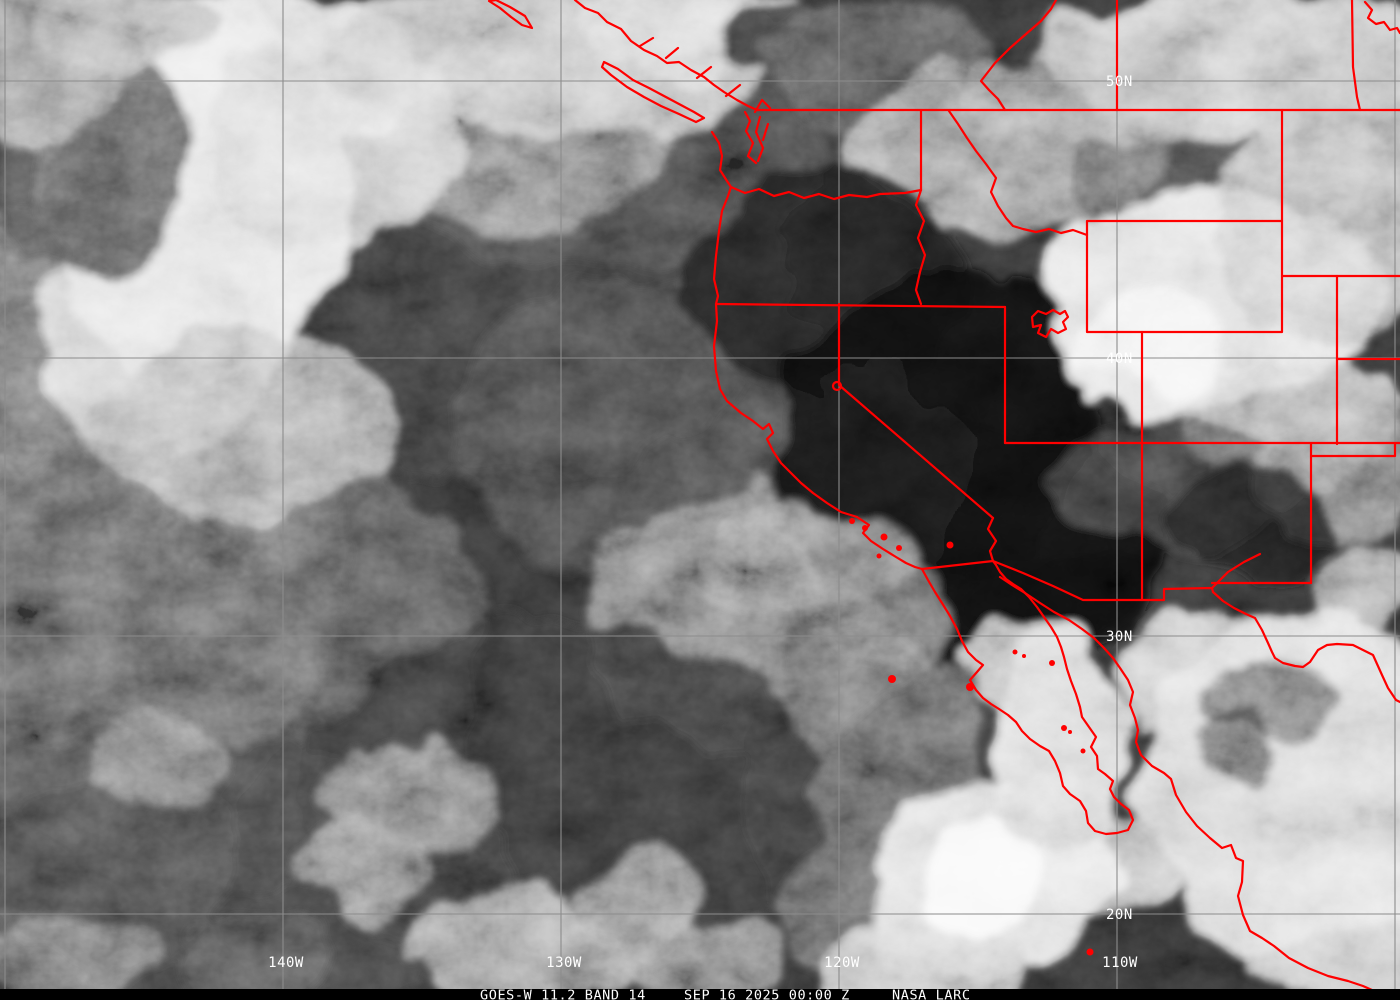 This screenshot has width=1400, height=1000. I want to click on border-id-mt, so click(1018, 173).